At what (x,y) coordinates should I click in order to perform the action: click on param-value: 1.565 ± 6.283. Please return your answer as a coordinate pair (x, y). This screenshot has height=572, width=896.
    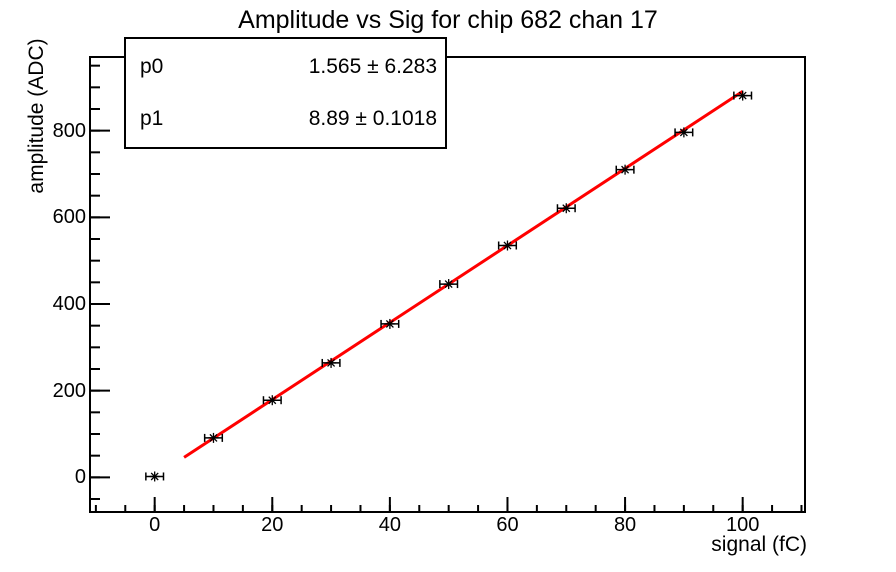
    Looking at the image, I should click on (372, 66).